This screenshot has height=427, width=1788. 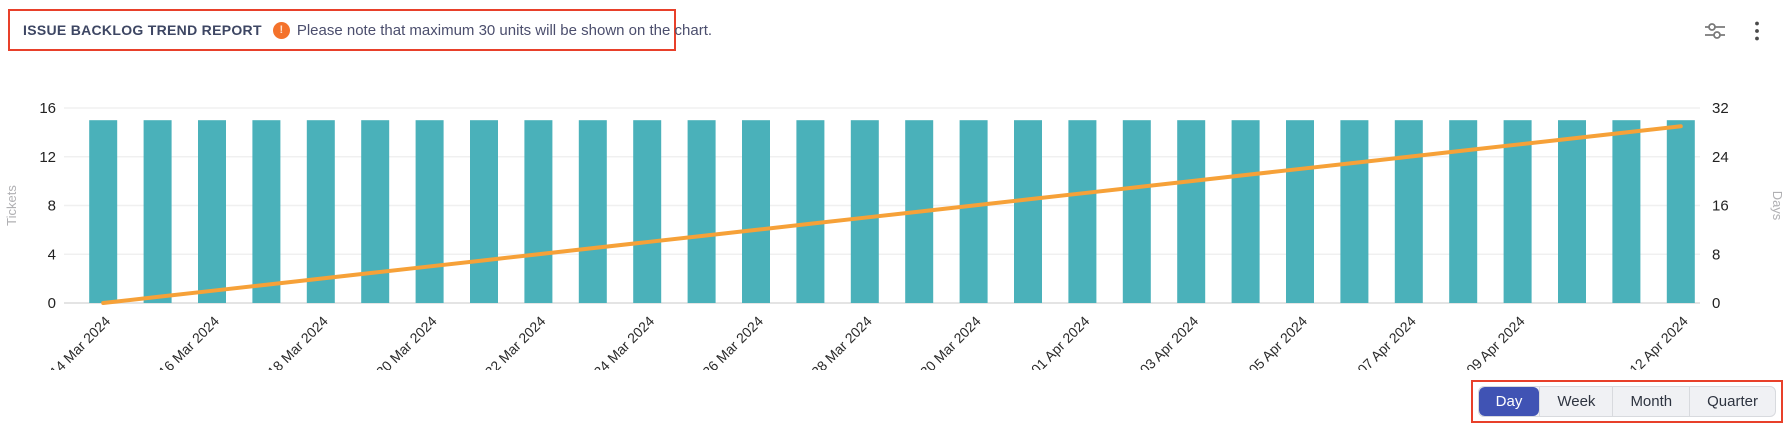 I want to click on x-axis-tick: 07 Apr 2024, so click(x=1386, y=341).